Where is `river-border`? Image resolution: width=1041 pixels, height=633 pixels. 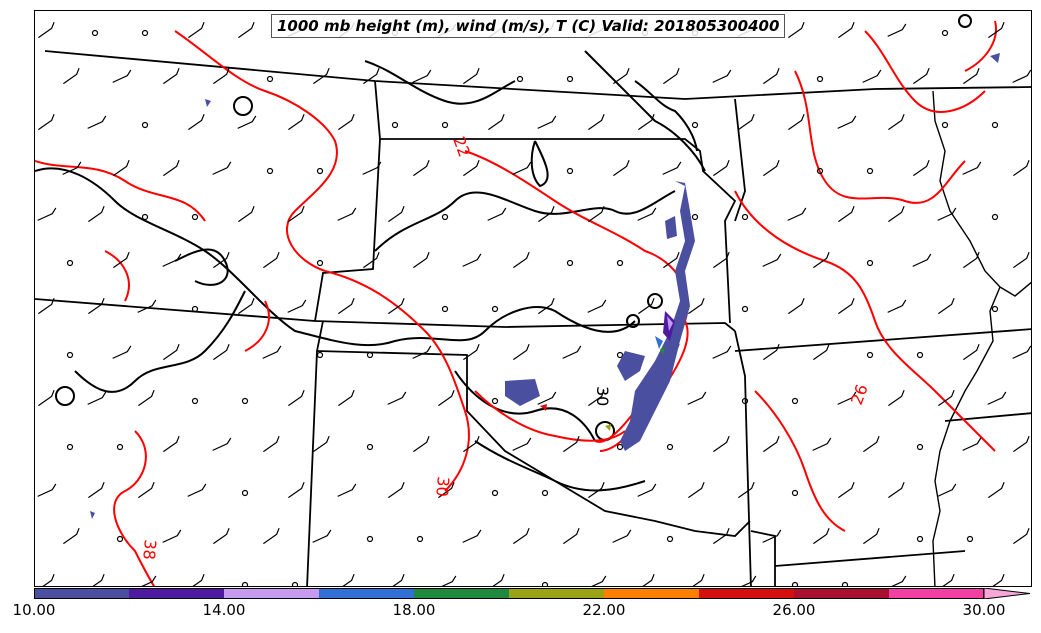 river-border is located at coordinates (966, 189).